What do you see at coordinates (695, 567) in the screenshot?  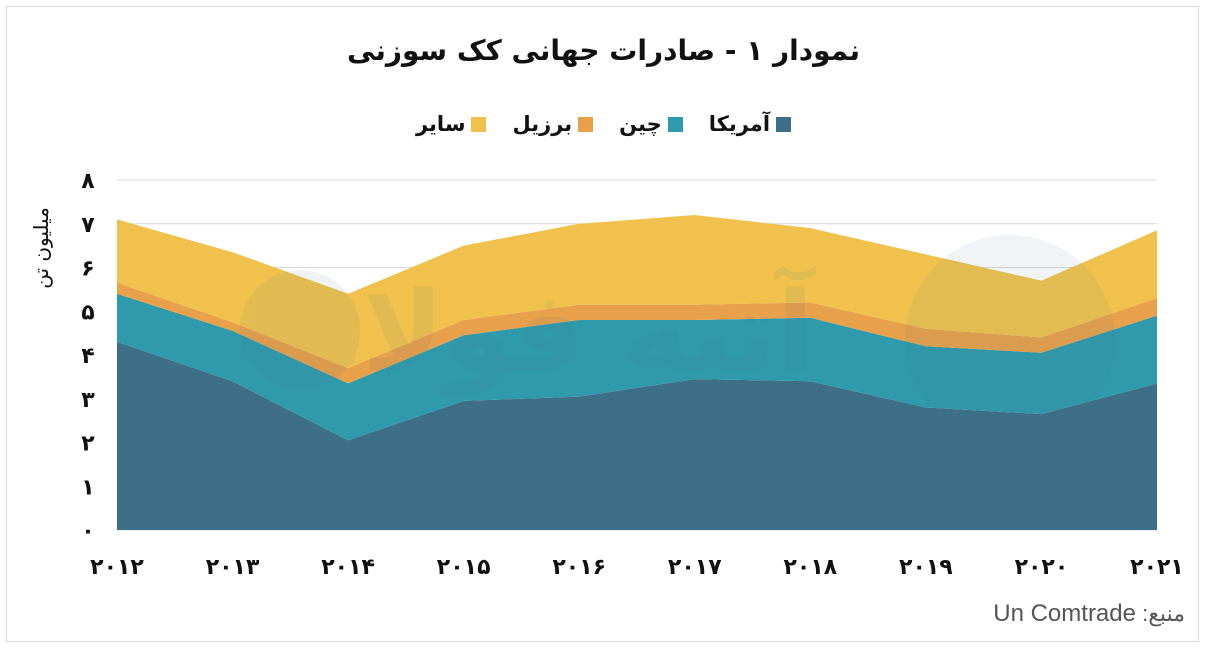 I see `x-tick-label: ۲۰۱۷` at bounding box center [695, 567].